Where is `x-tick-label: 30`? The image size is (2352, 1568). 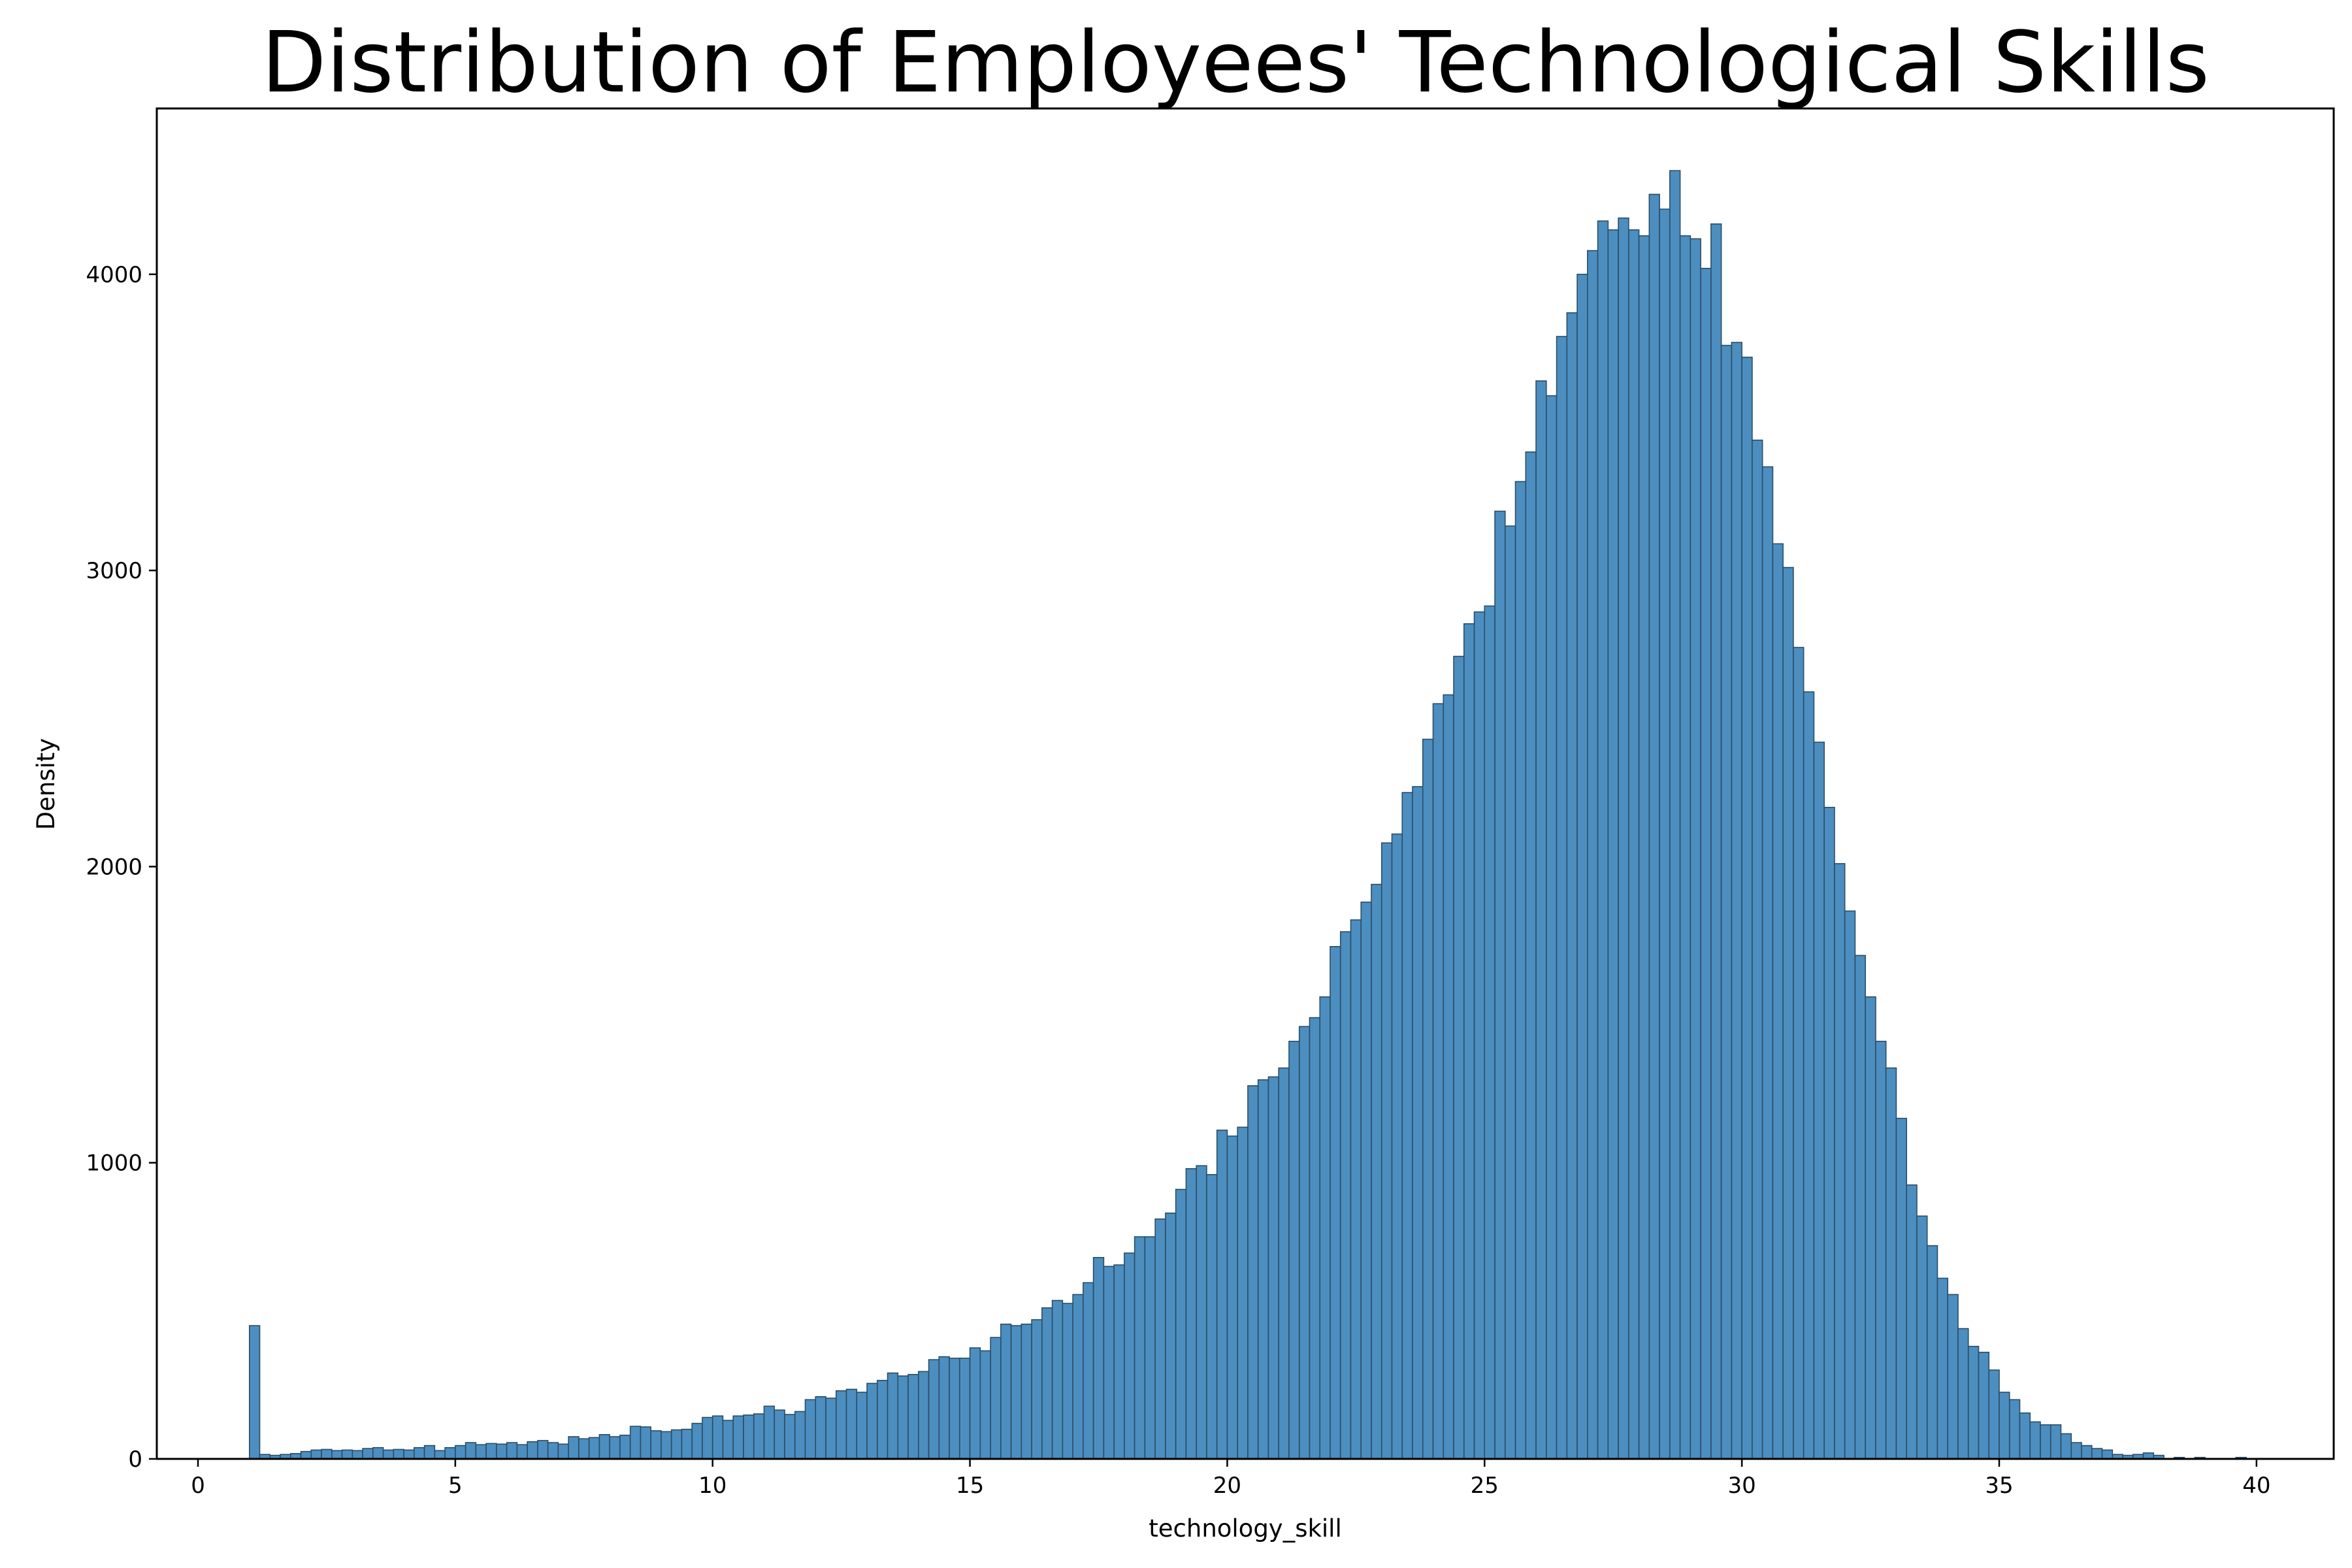
x-tick-label: 30 is located at coordinates (1742, 1486).